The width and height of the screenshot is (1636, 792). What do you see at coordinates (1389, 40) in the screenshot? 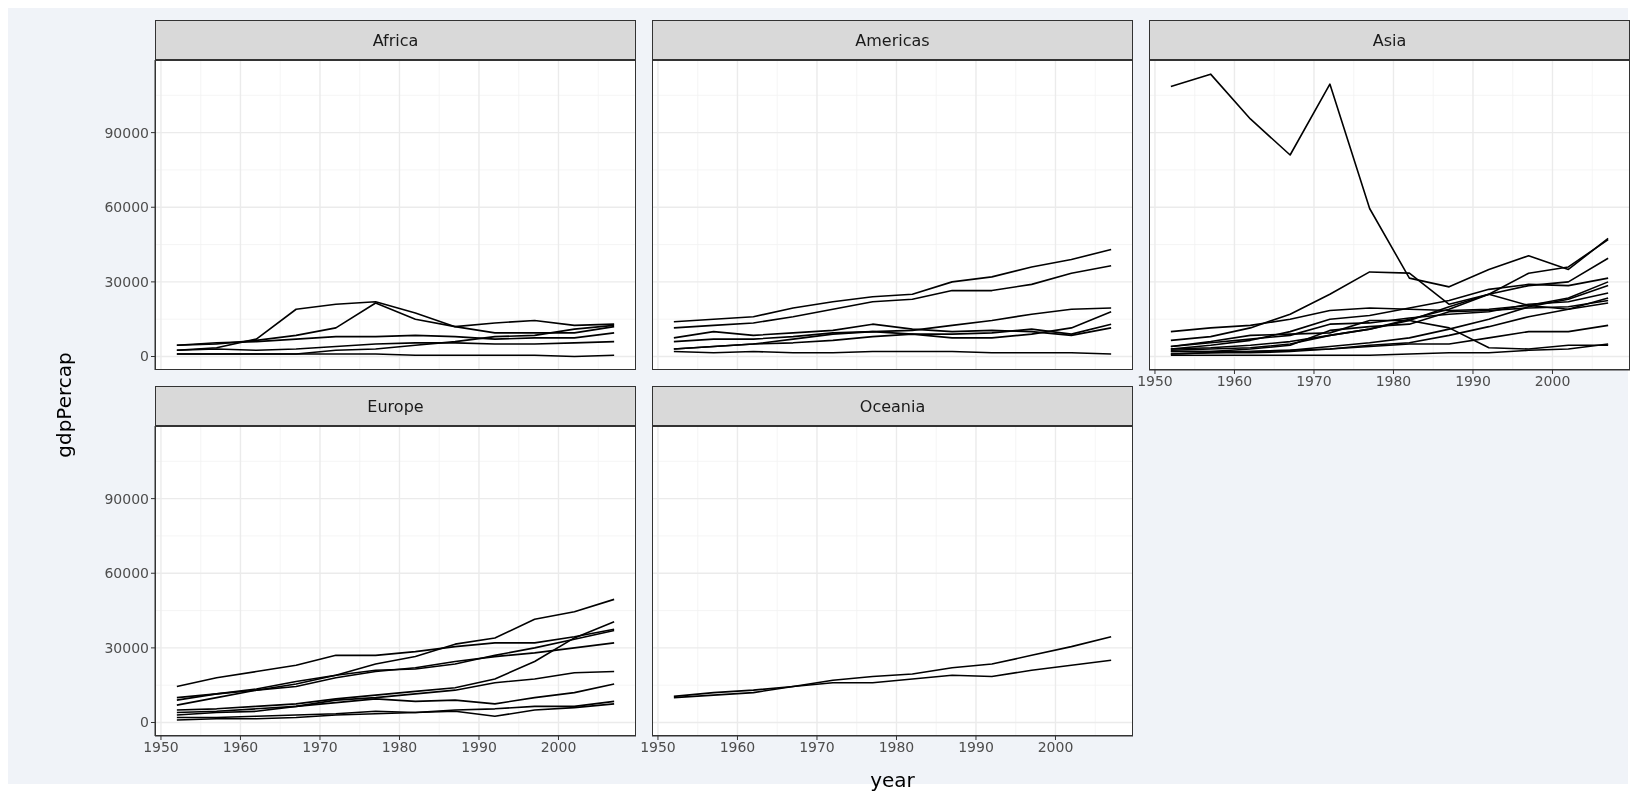
I see `chart-title: Asia` at bounding box center [1389, 40].